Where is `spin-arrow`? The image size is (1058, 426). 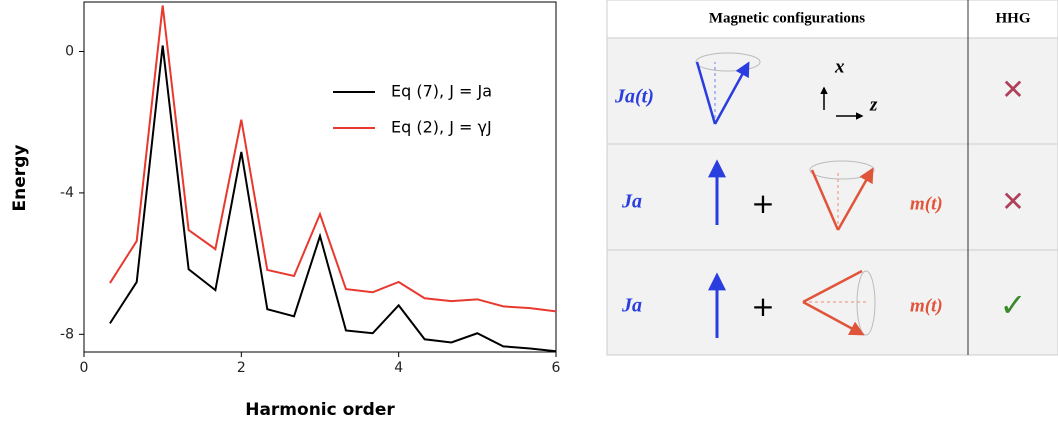
spin-arrow is located at coordinates (731, 93).